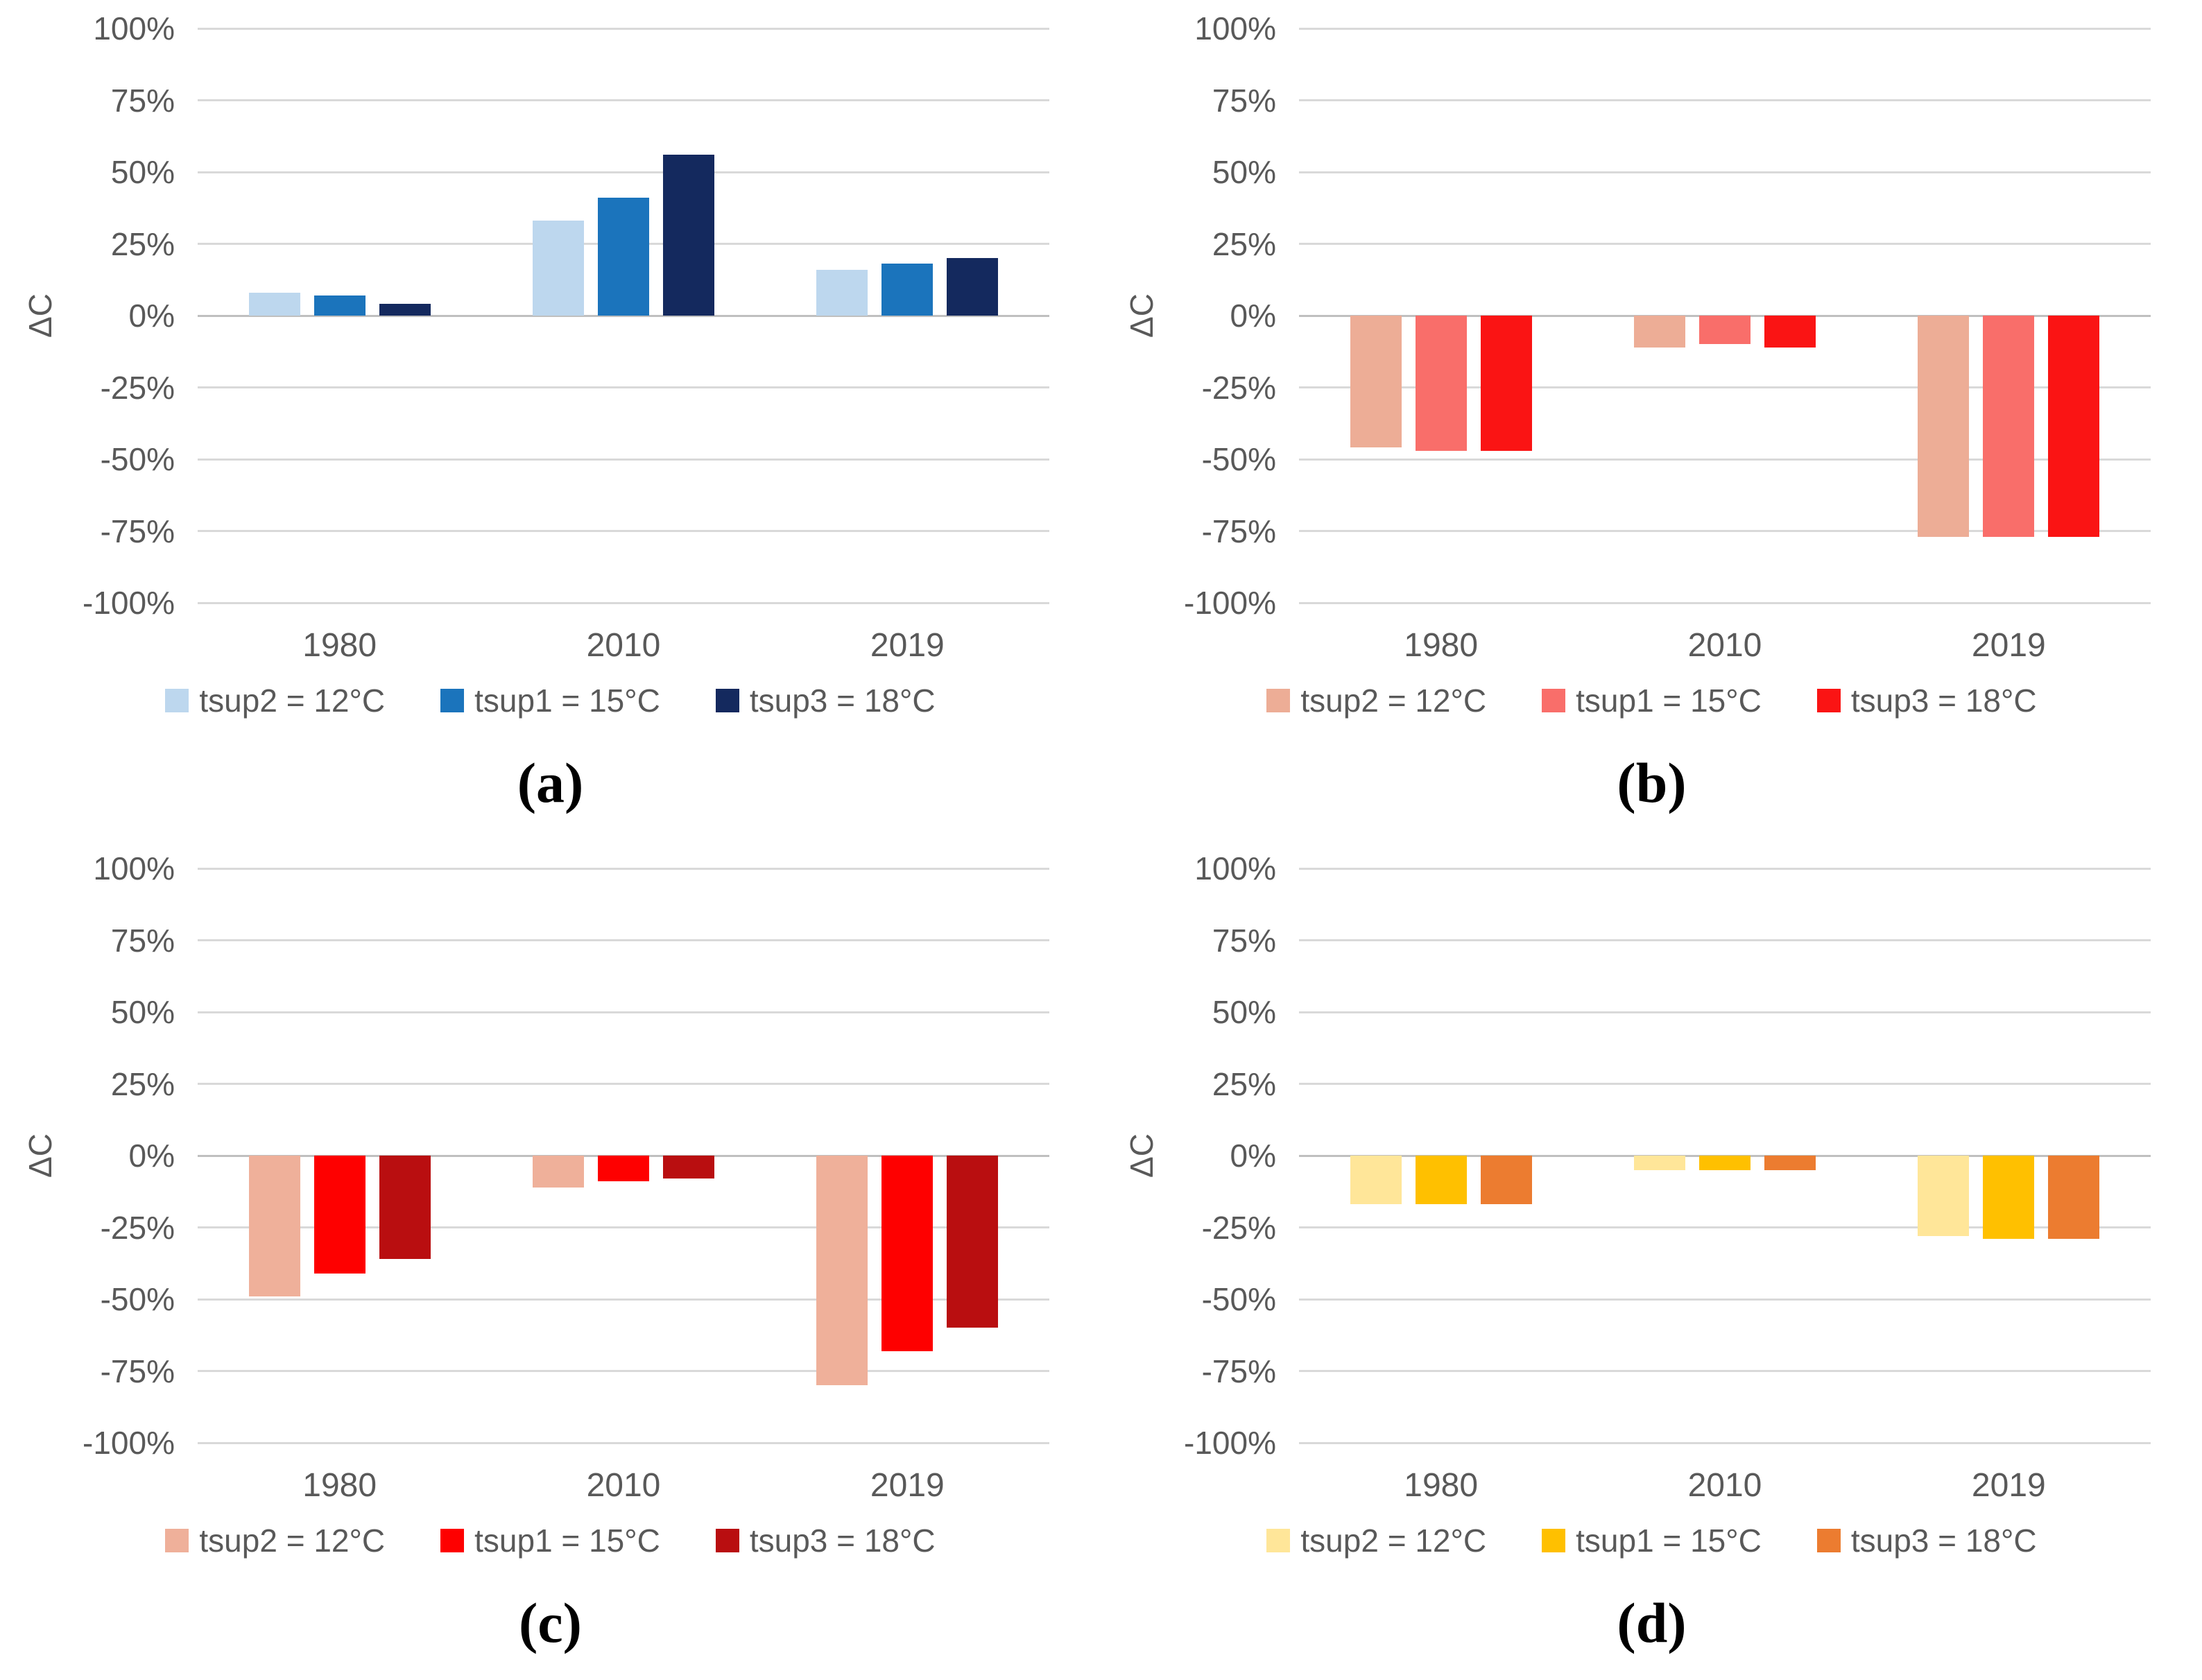 This screenshot has width=2202, height=1680. Describe the element at coordinates (623, 315) in the screenshot. I see `zero-axis-line` at that location.